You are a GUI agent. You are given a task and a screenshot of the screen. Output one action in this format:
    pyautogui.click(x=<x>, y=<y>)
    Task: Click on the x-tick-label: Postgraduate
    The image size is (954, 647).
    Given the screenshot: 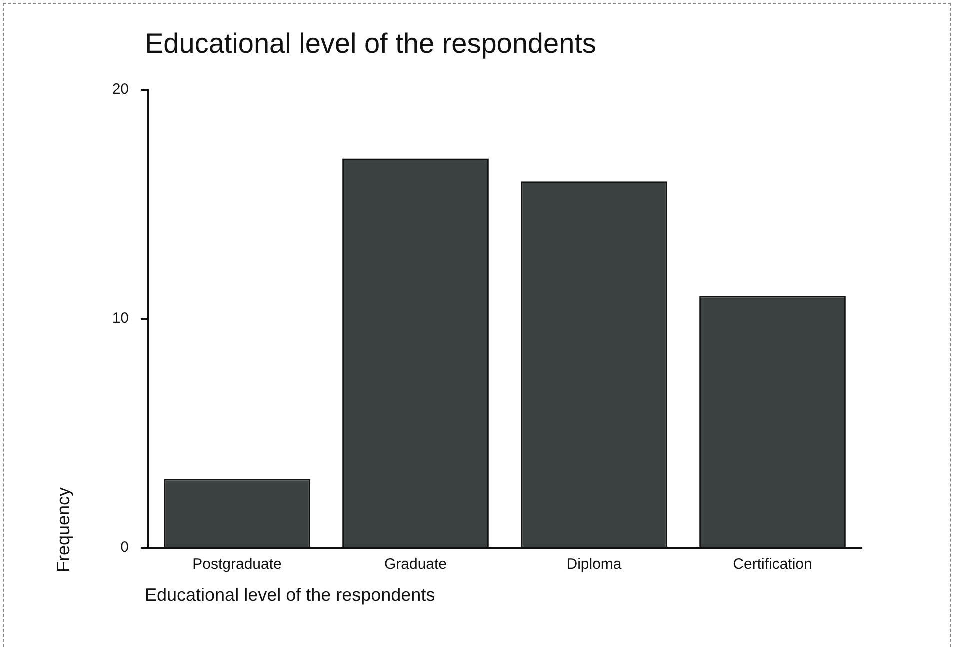 What is the action you would take?
    pyautogui.click(x=237, y=565)
    